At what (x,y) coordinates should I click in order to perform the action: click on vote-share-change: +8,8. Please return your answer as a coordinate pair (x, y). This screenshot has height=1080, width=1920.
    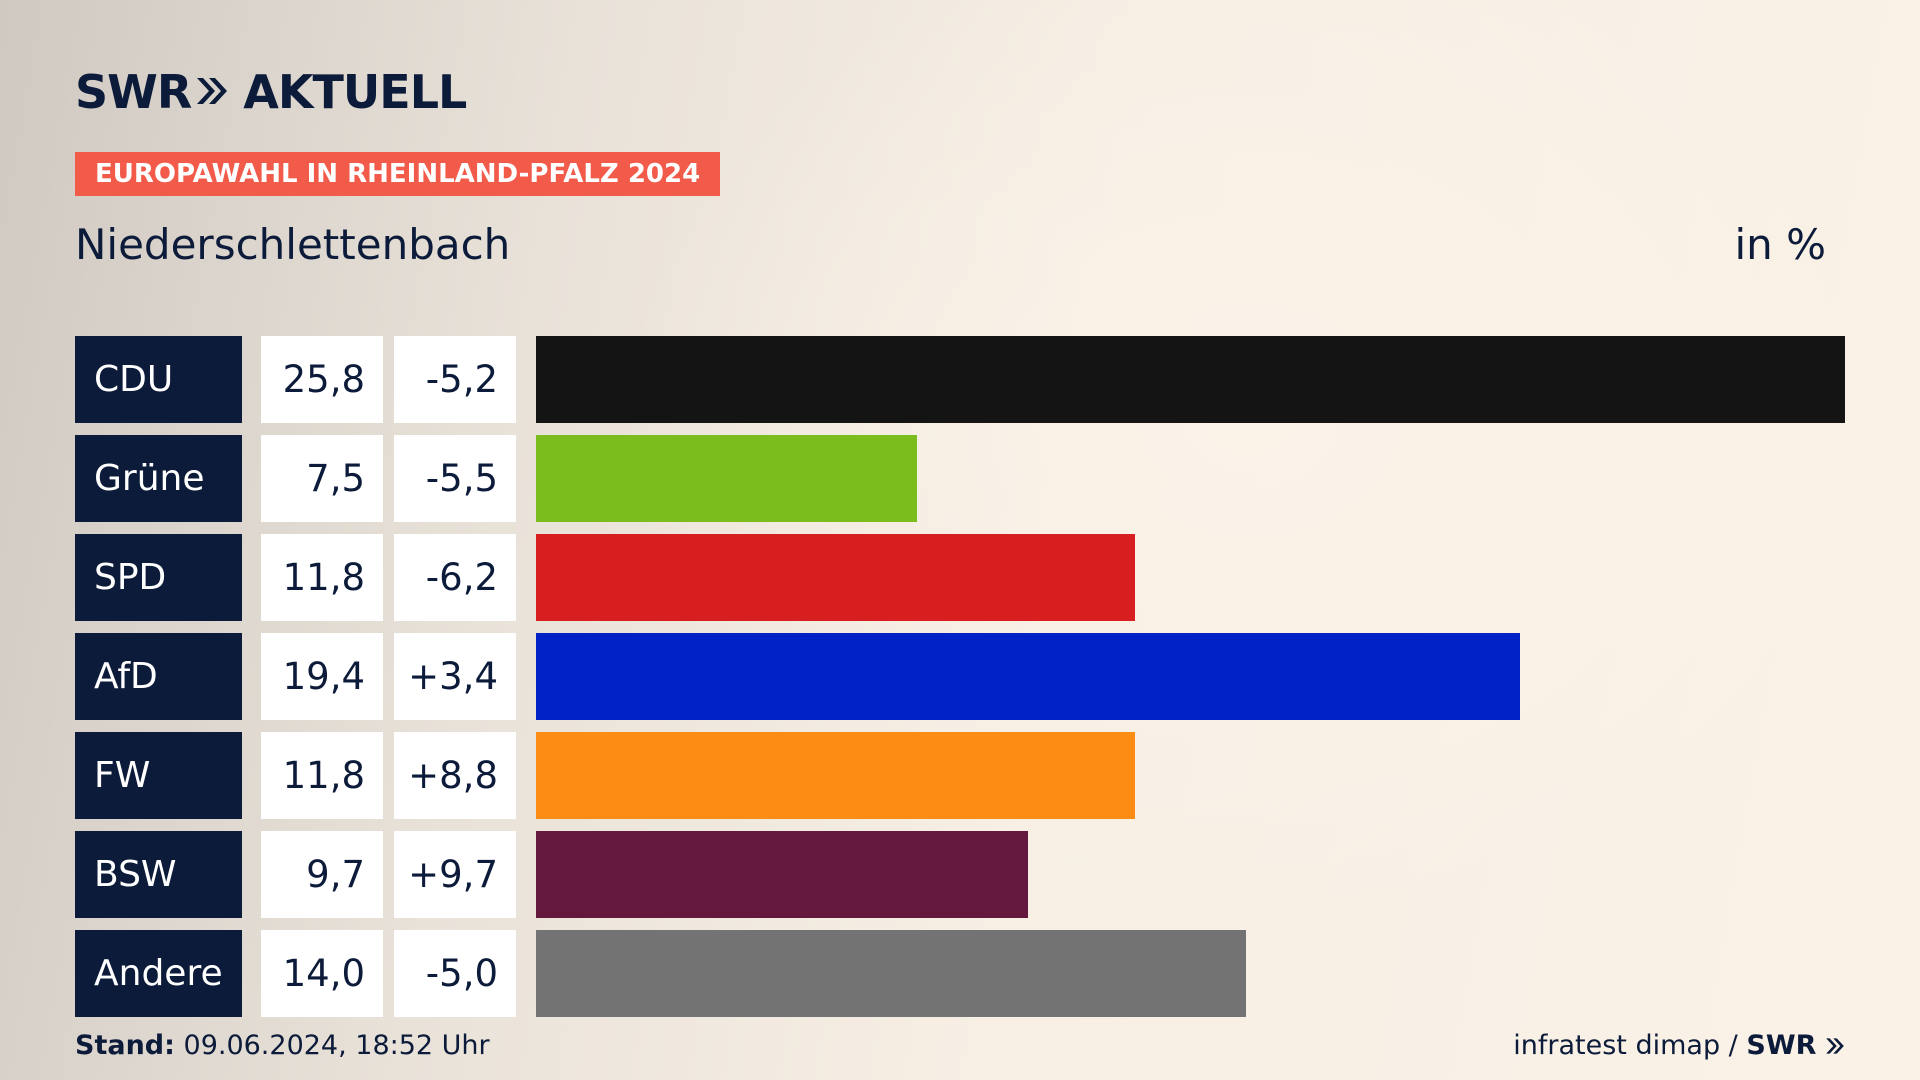
    Looking at the image, I should click on (455, 775).